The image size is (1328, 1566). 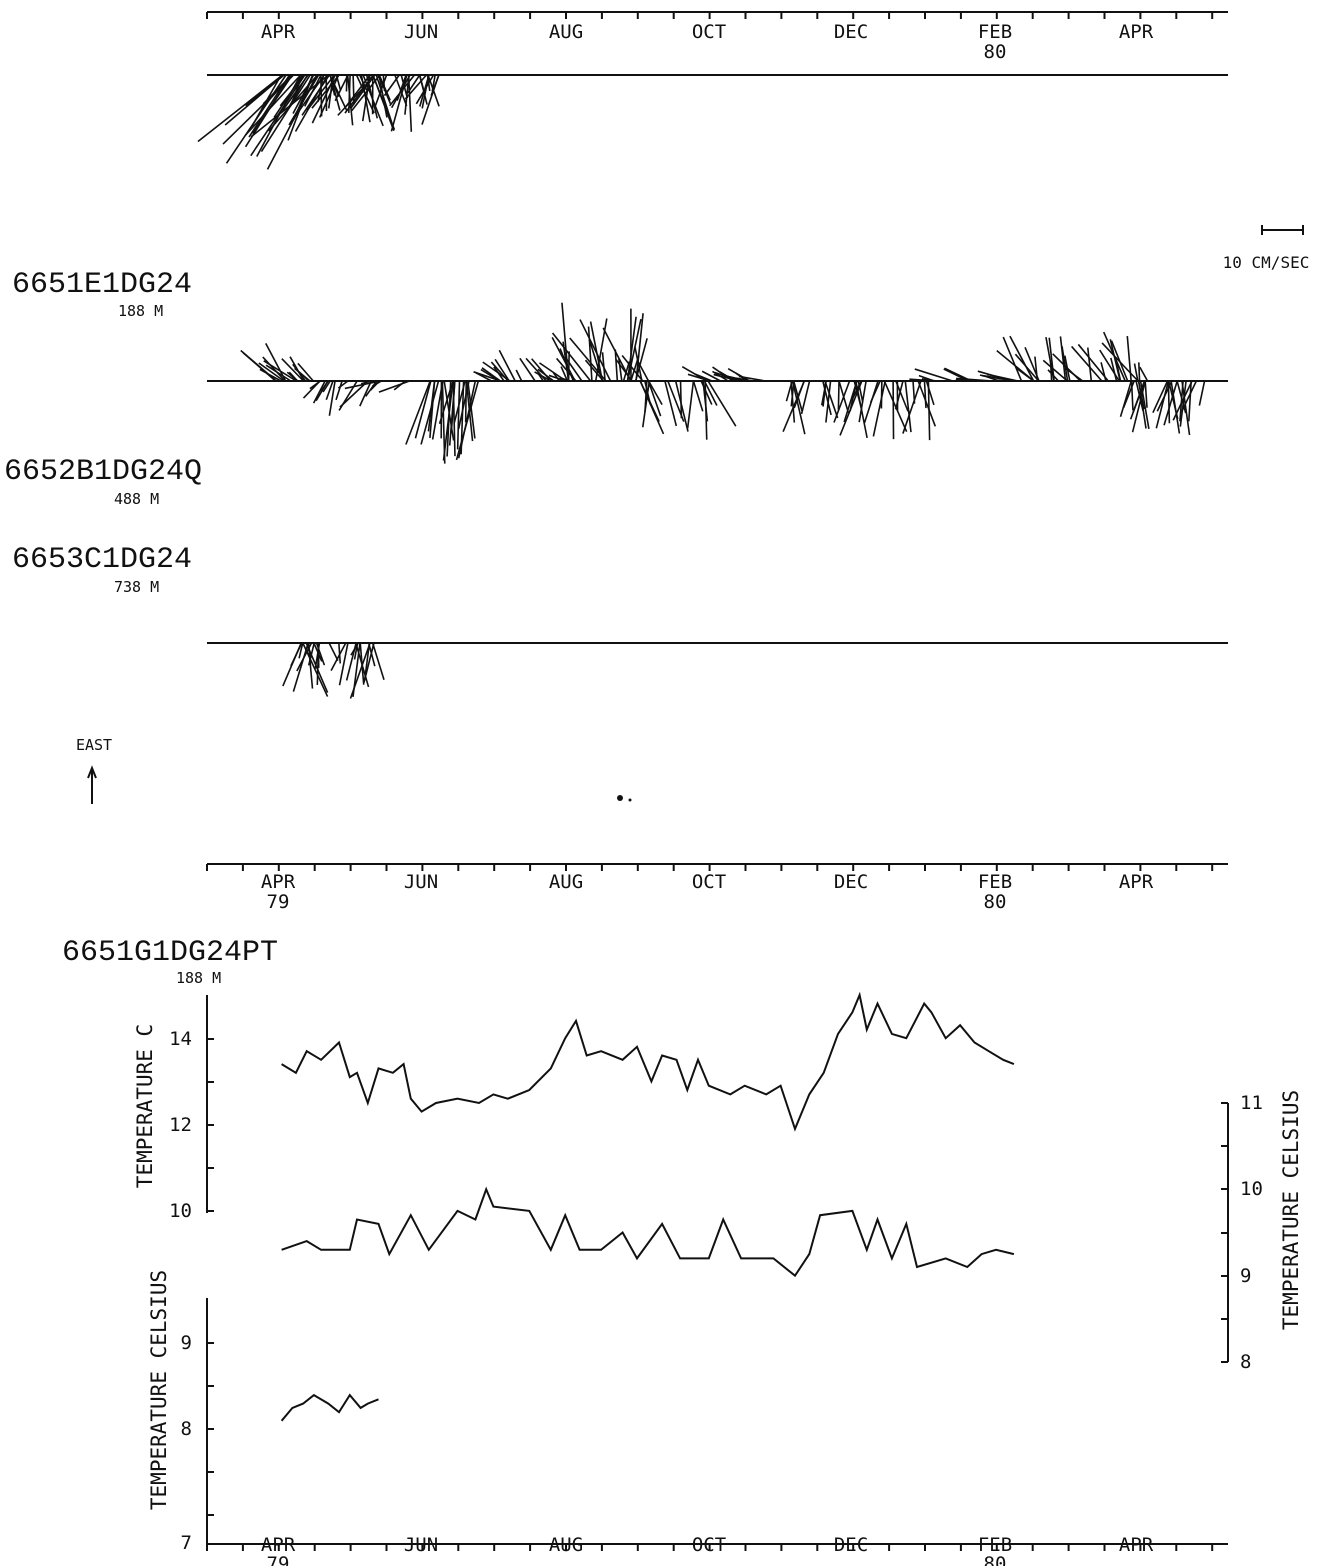 I want to click on right-tick-8: 8, so click(x=1245, y=1362).